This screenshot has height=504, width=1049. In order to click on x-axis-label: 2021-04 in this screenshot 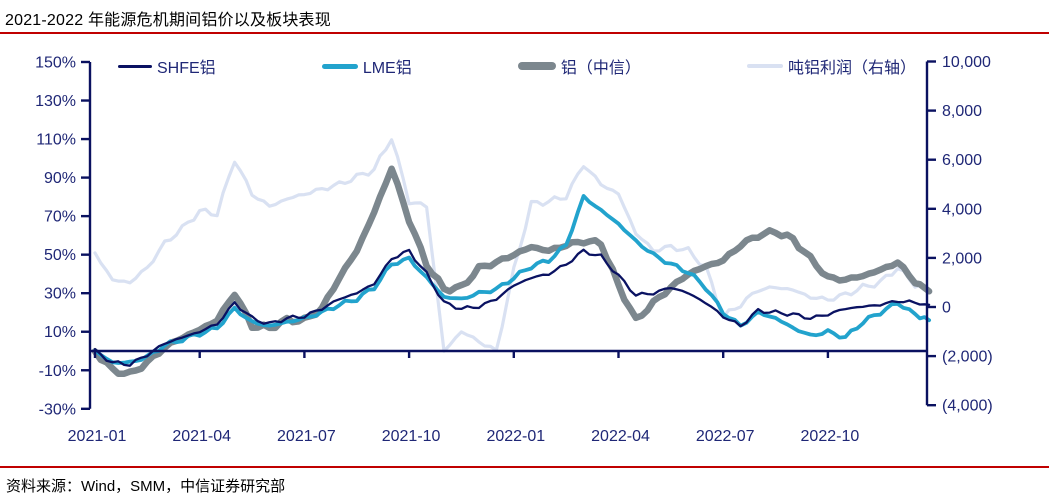, I will do `click(201, 436)`.